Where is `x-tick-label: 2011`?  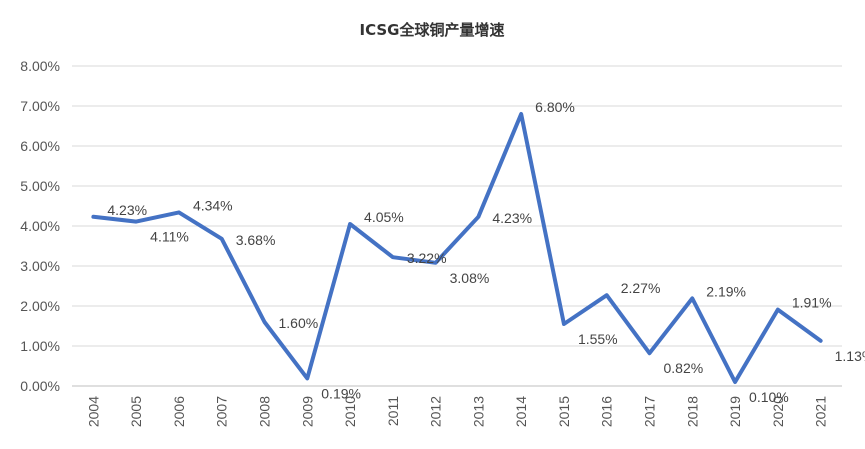 x-tick-label: 2011 is located at coordinates (393, 411).